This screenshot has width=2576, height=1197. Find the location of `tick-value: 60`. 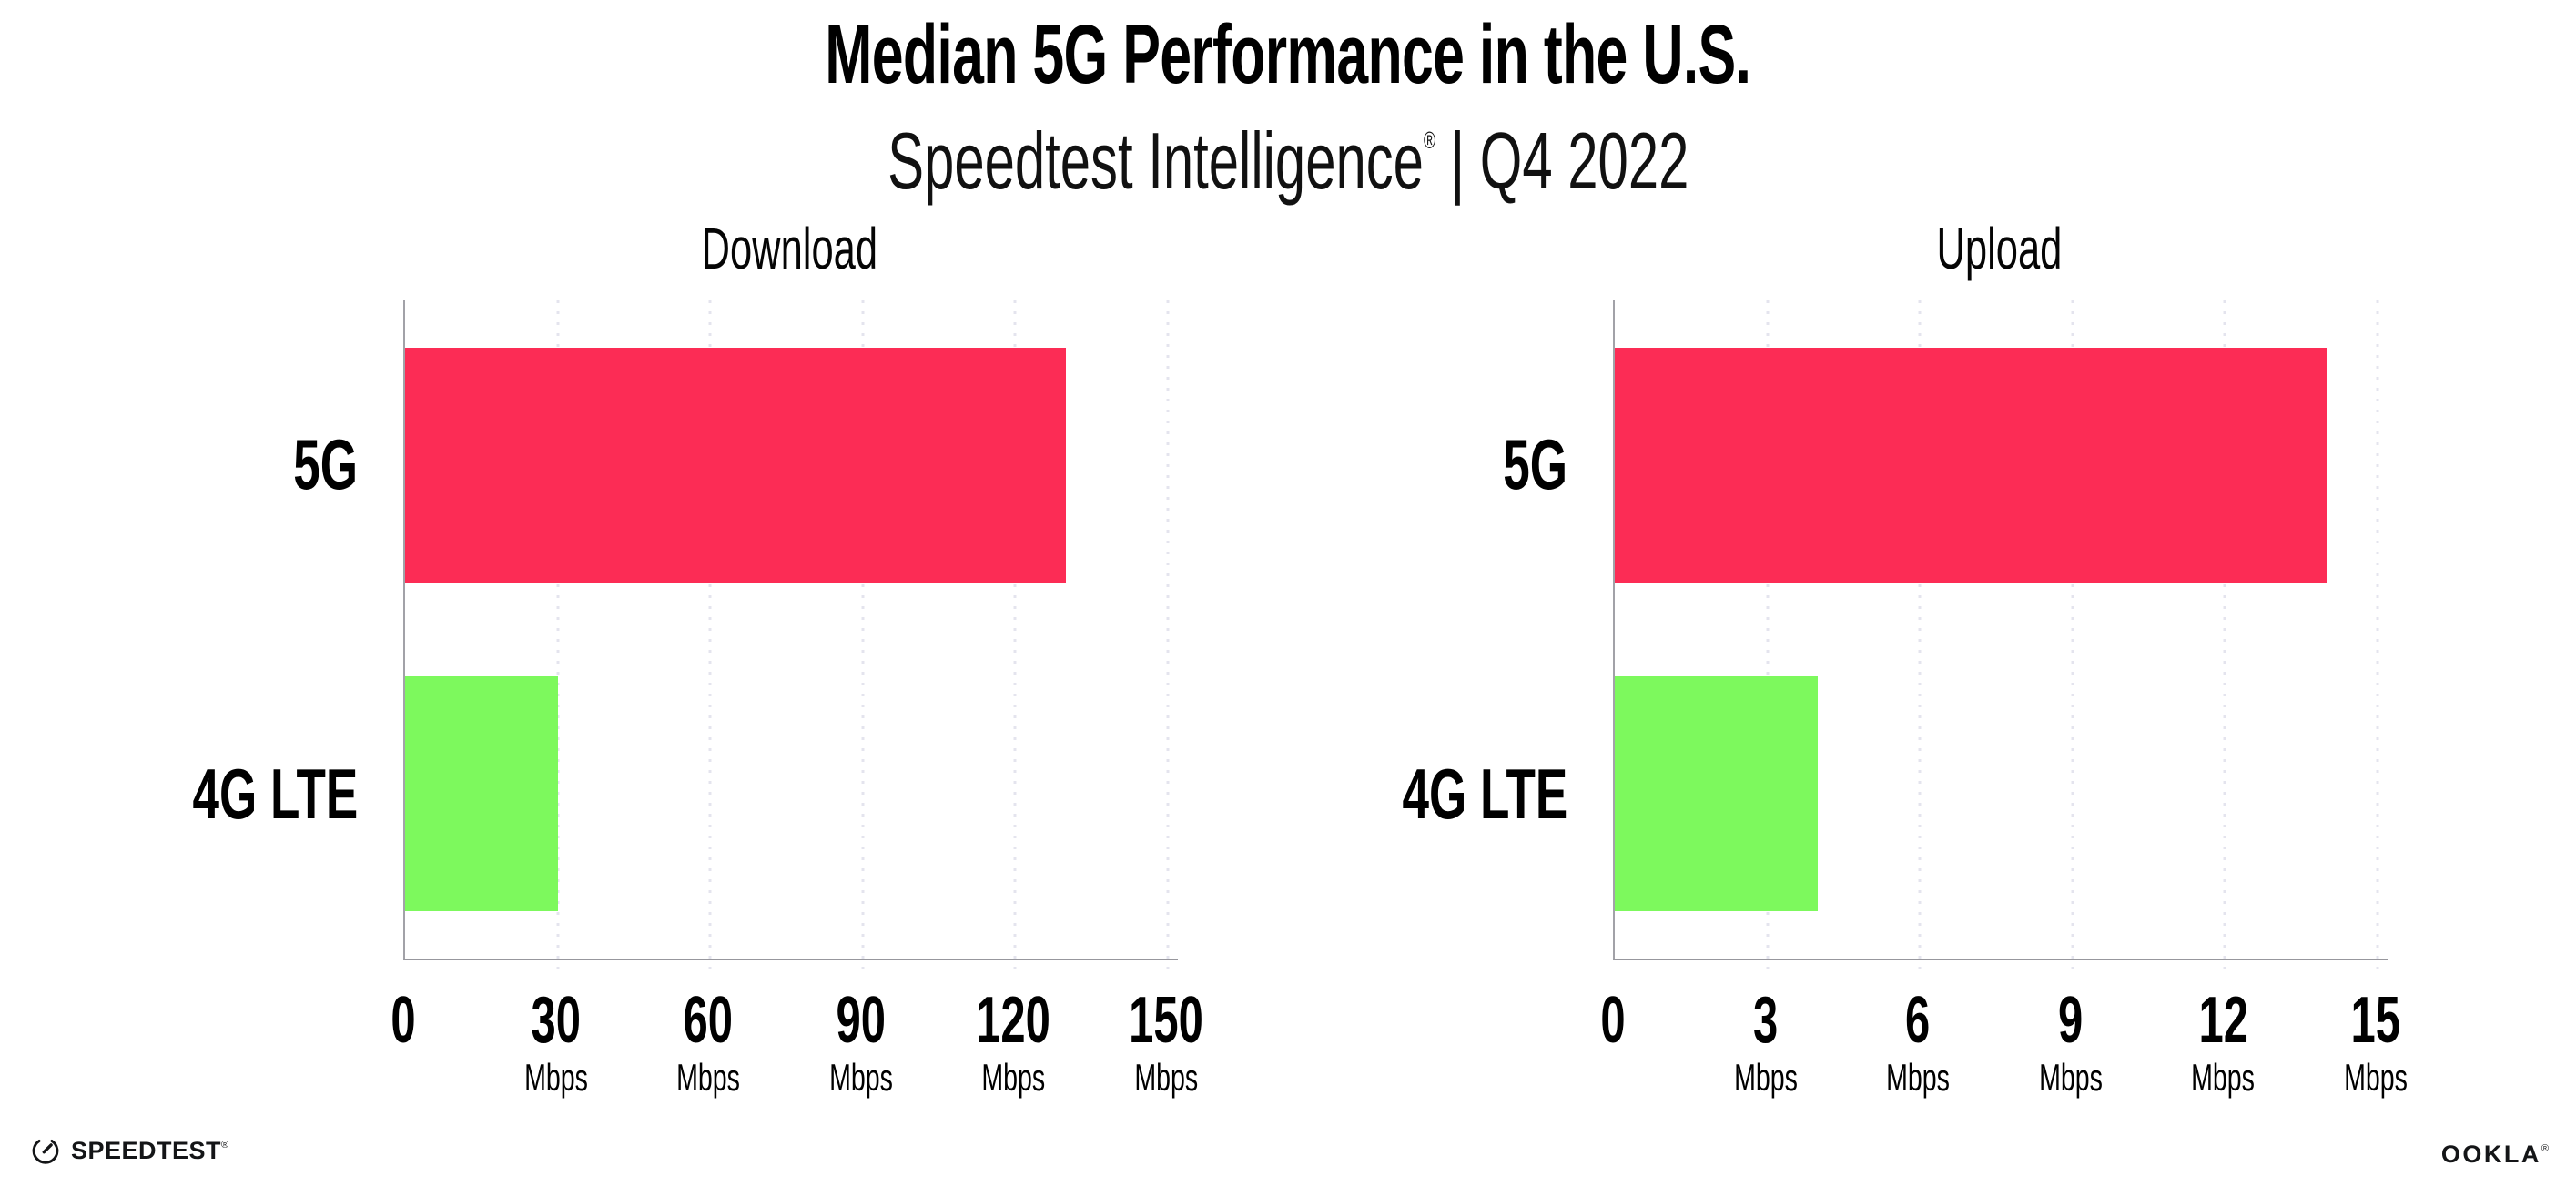

tick-value: 60 is located at coordinates (708, 1021).